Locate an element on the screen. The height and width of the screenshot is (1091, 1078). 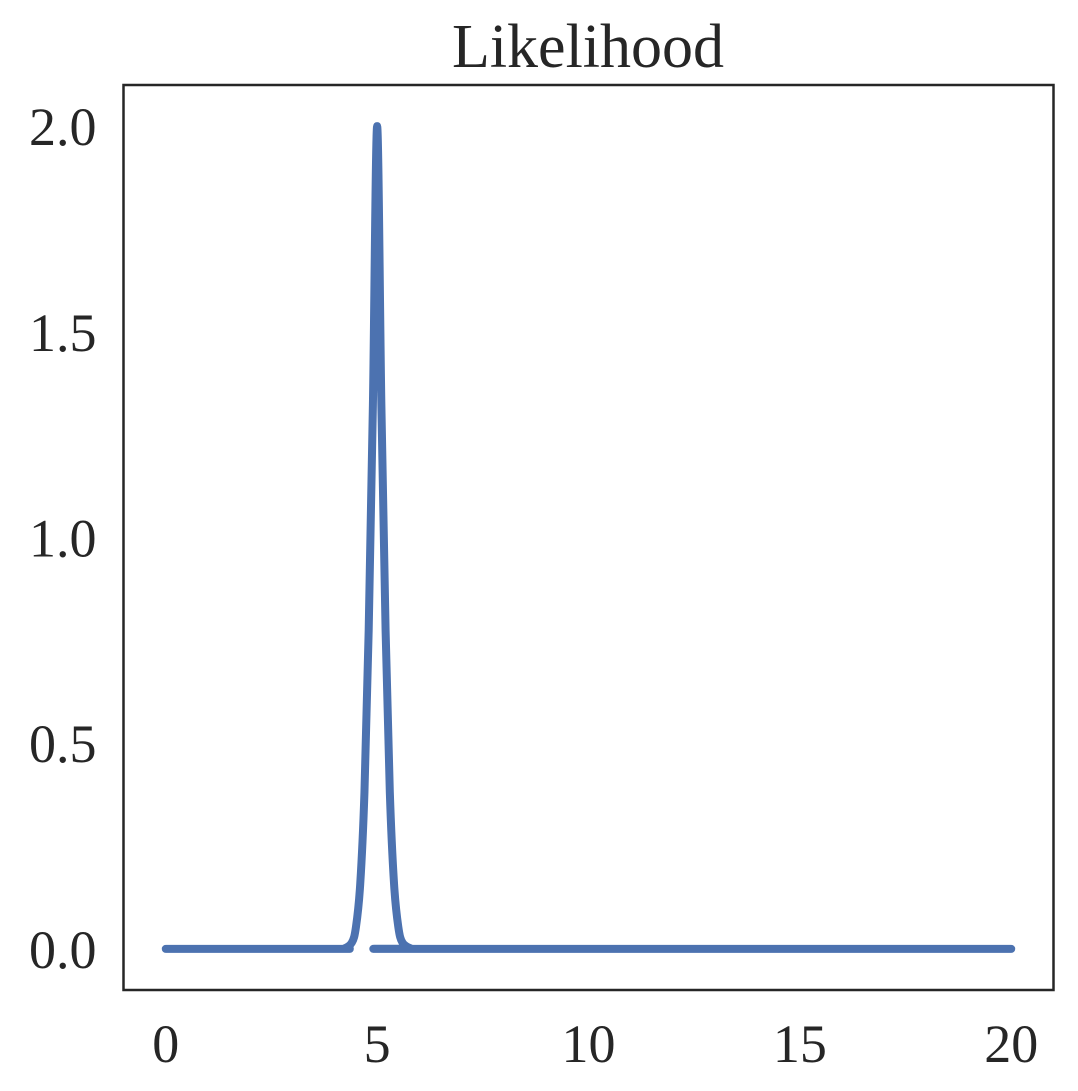
y-tick-label: 1.5 is located at coordinates (63, 333).